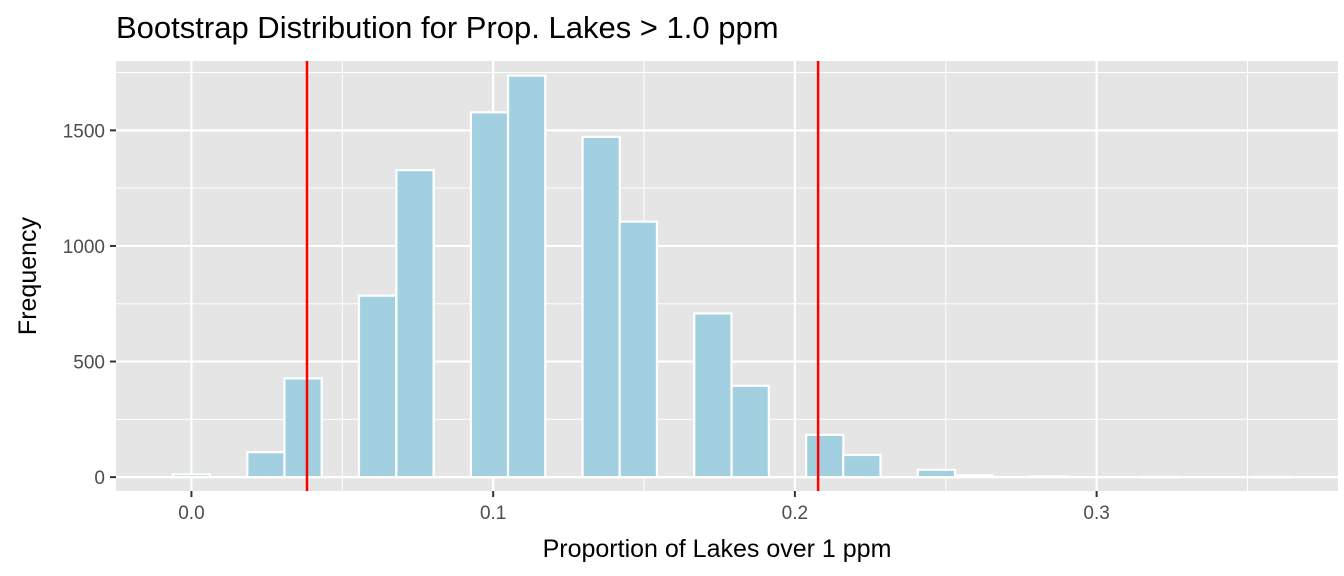 The height and width of the screenshot is (576, 1344). Describe the element at coordinates (1096, 513) in the screenshot. I see `x-tick-label: 0.3` at that location.